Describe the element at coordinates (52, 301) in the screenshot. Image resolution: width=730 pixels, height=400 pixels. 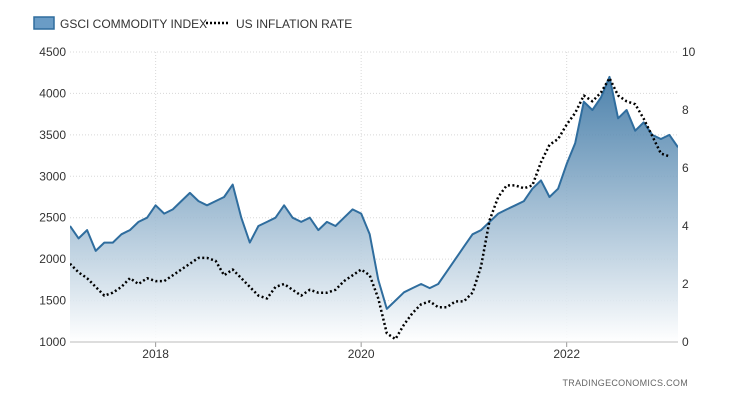
I see `y-left-tick-label: 1500` at that location.